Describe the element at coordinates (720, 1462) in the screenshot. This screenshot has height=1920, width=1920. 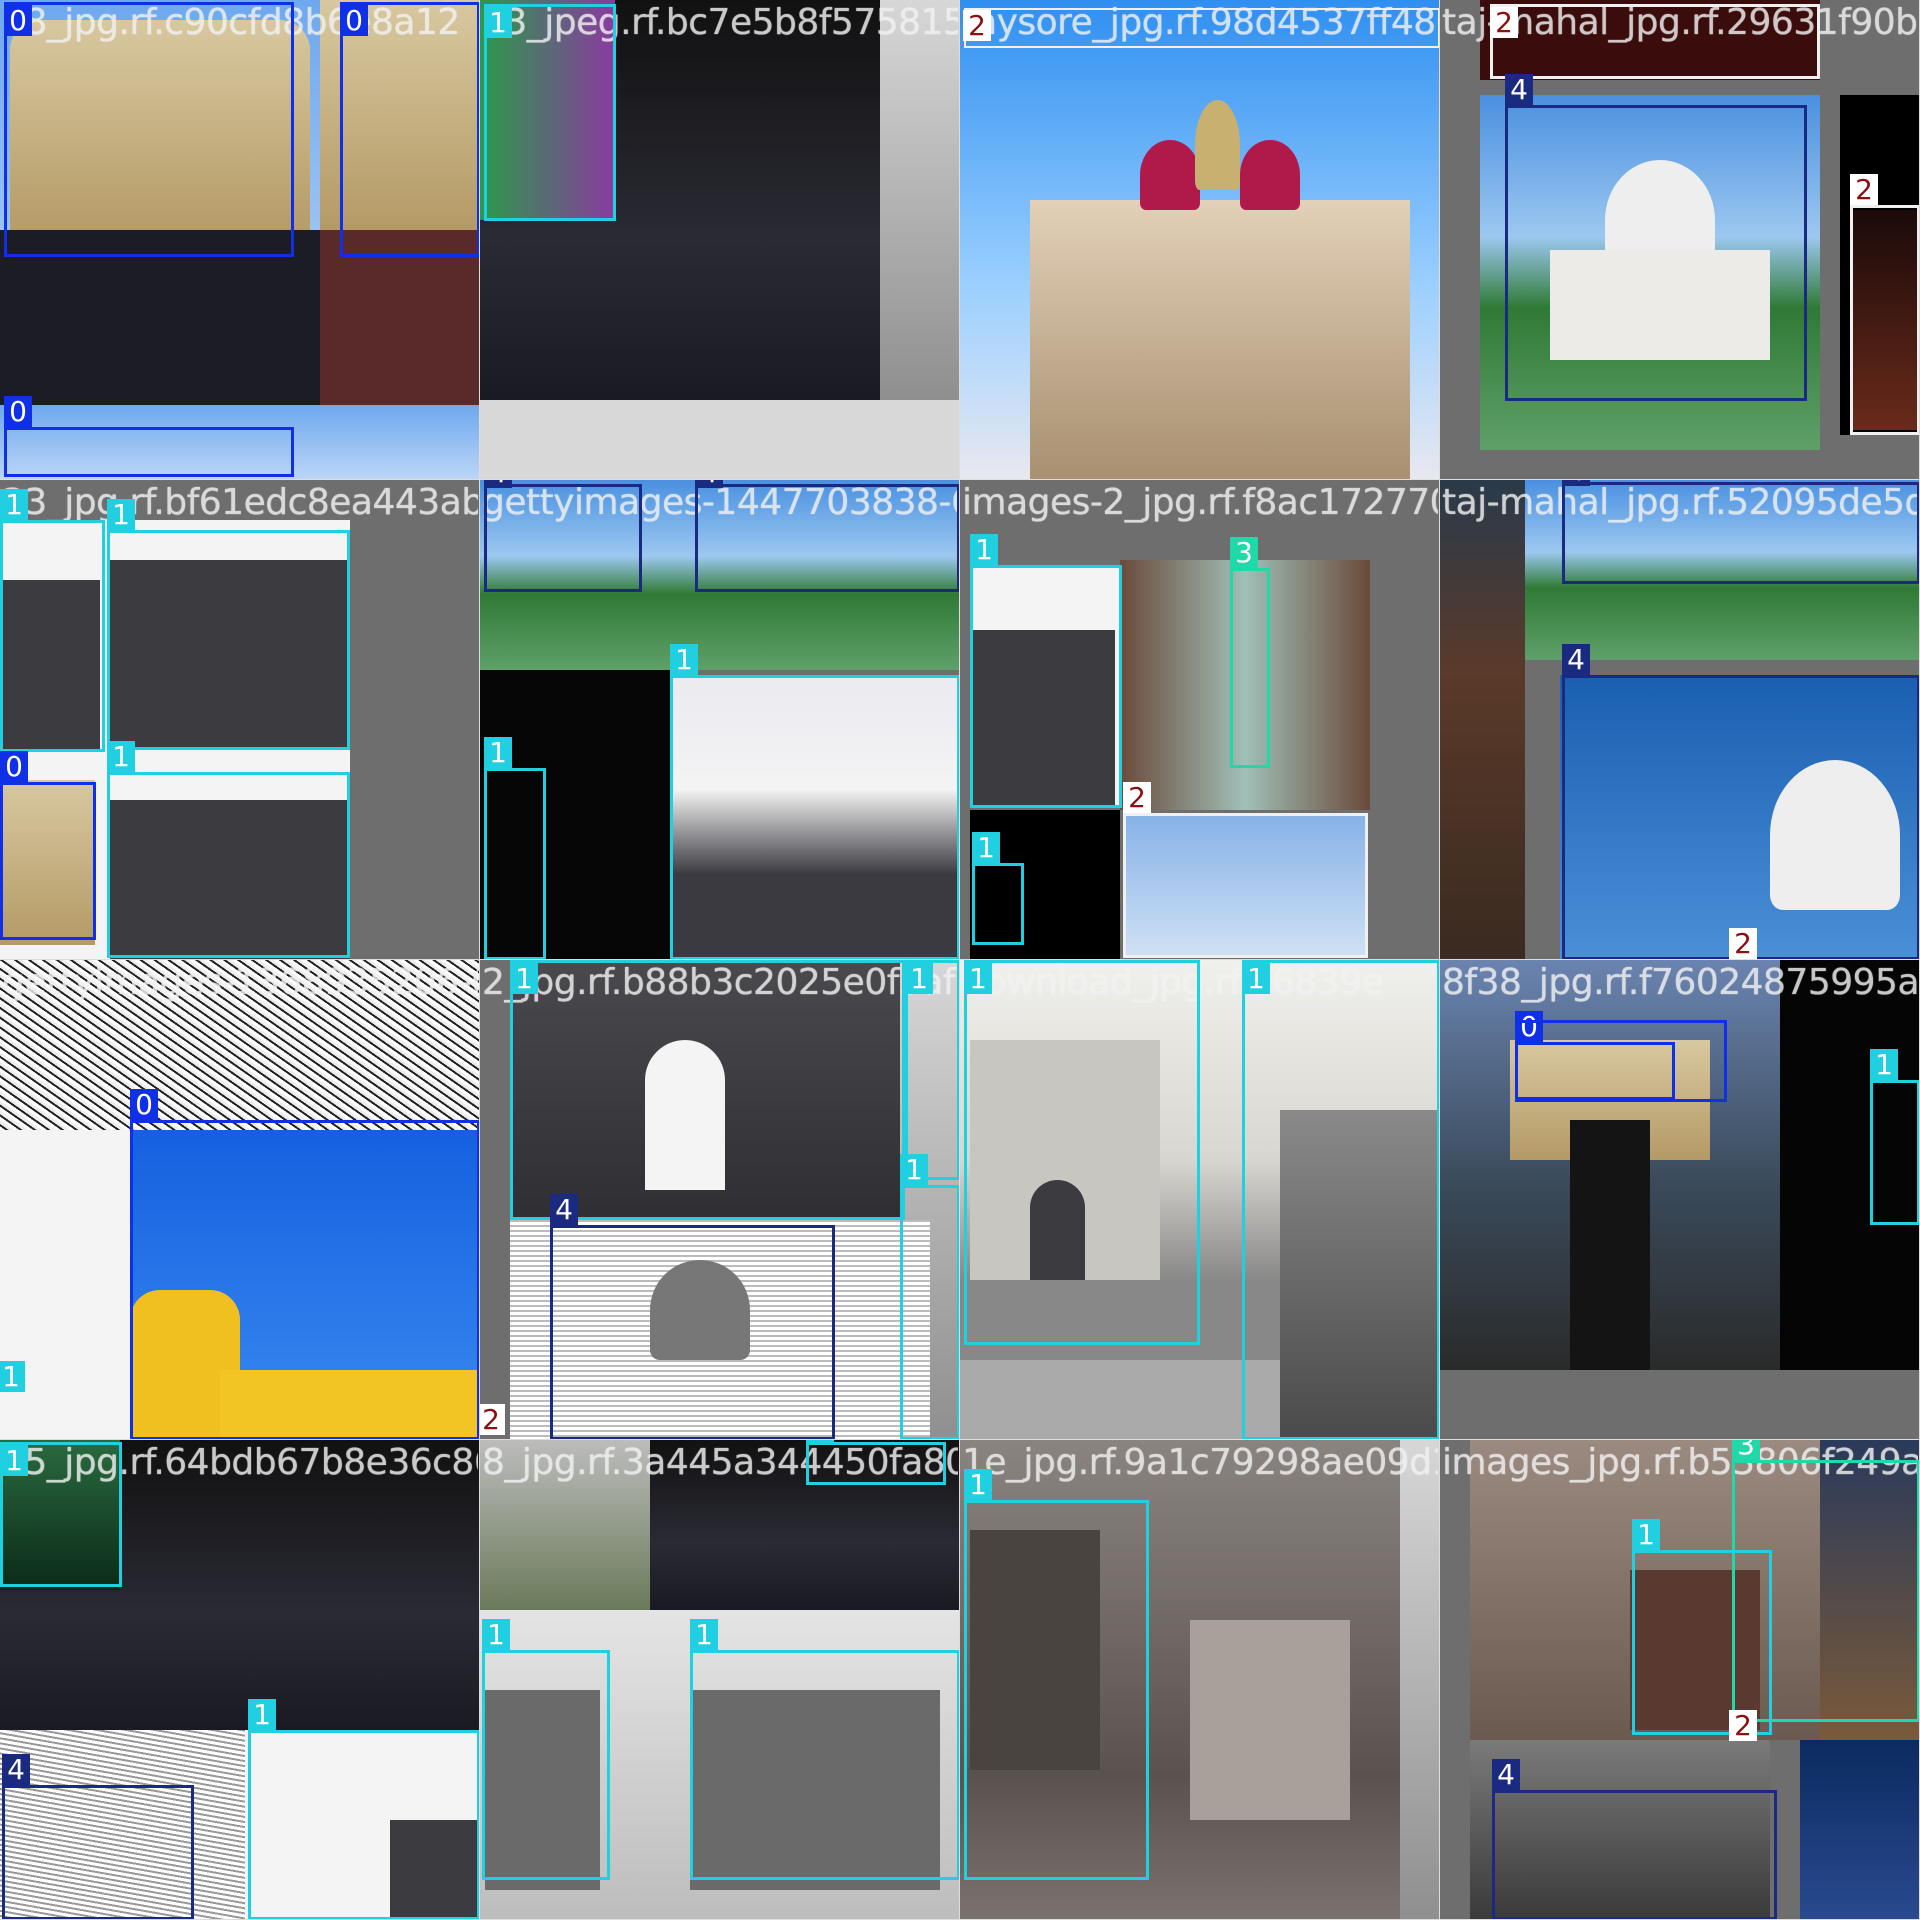
I see `tile-filename: 8_jpg.rf.3a445a344450fa80d6a3144` at that location.